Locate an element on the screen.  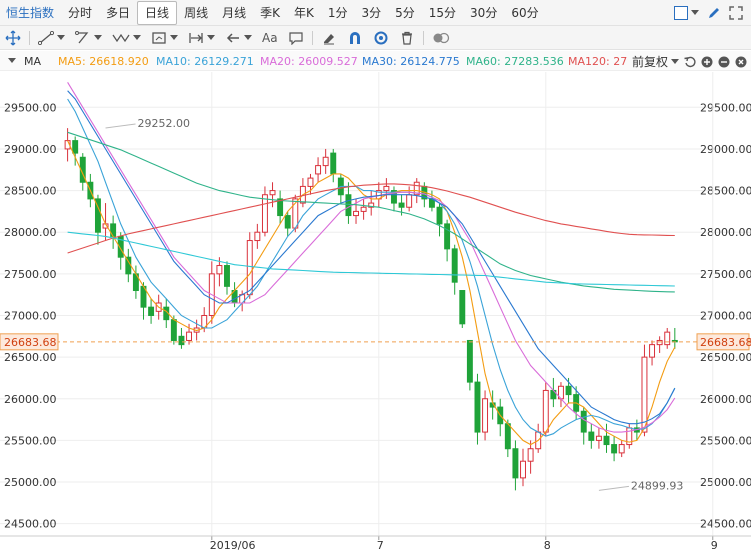
box-tool is located at coordinates (164, 38).